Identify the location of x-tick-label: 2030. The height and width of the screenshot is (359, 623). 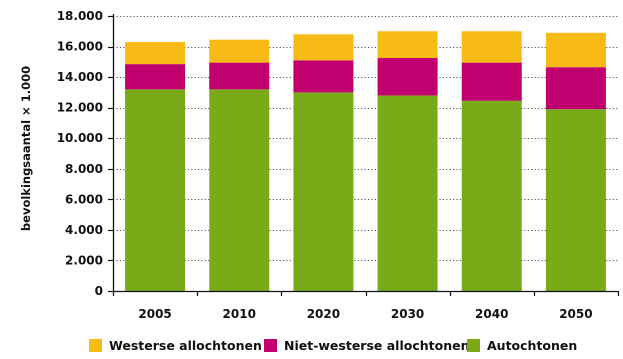
(407, 314).